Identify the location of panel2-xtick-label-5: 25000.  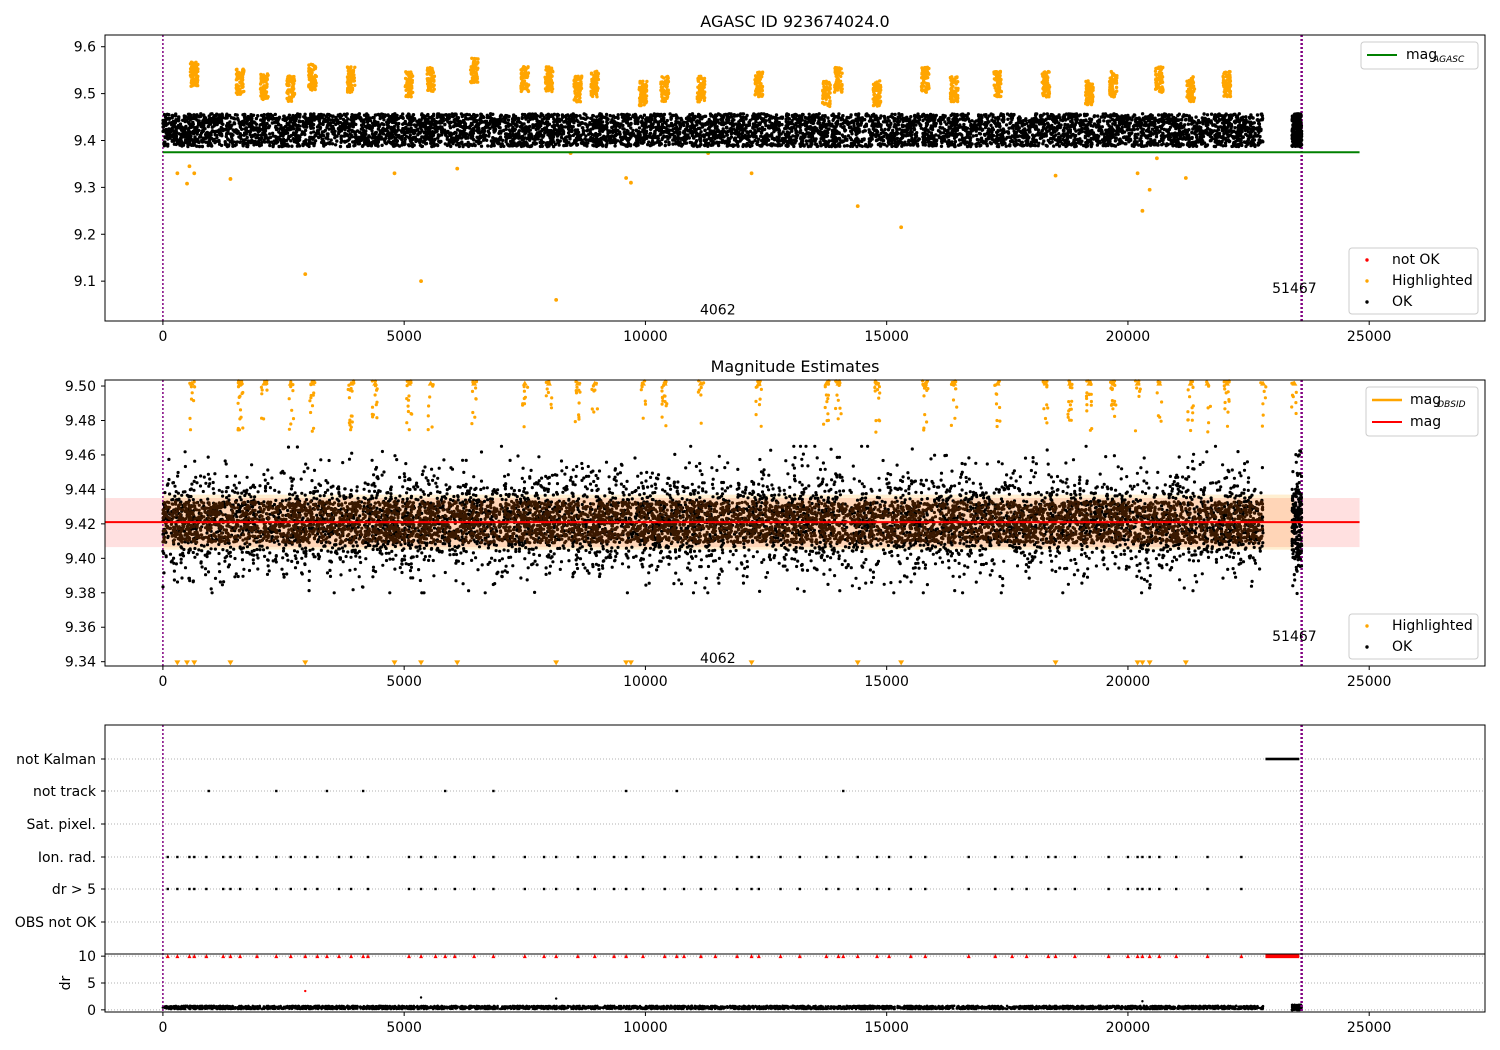
(1369, 682).